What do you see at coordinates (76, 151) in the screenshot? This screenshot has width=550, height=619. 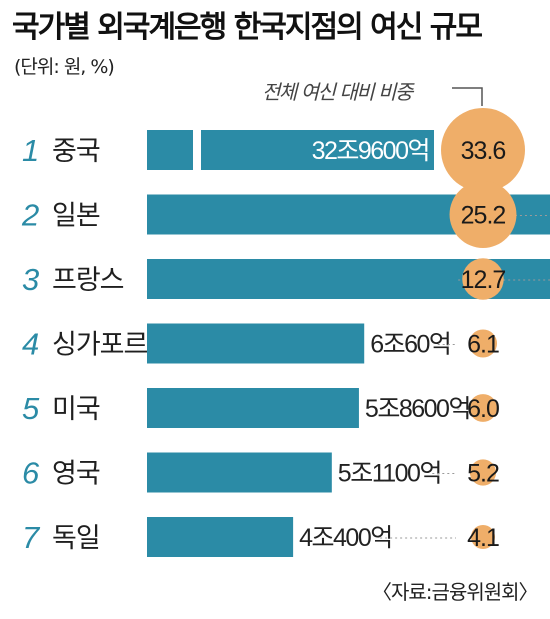 I see `country-label: 중국` at bounding box center [76, 151].